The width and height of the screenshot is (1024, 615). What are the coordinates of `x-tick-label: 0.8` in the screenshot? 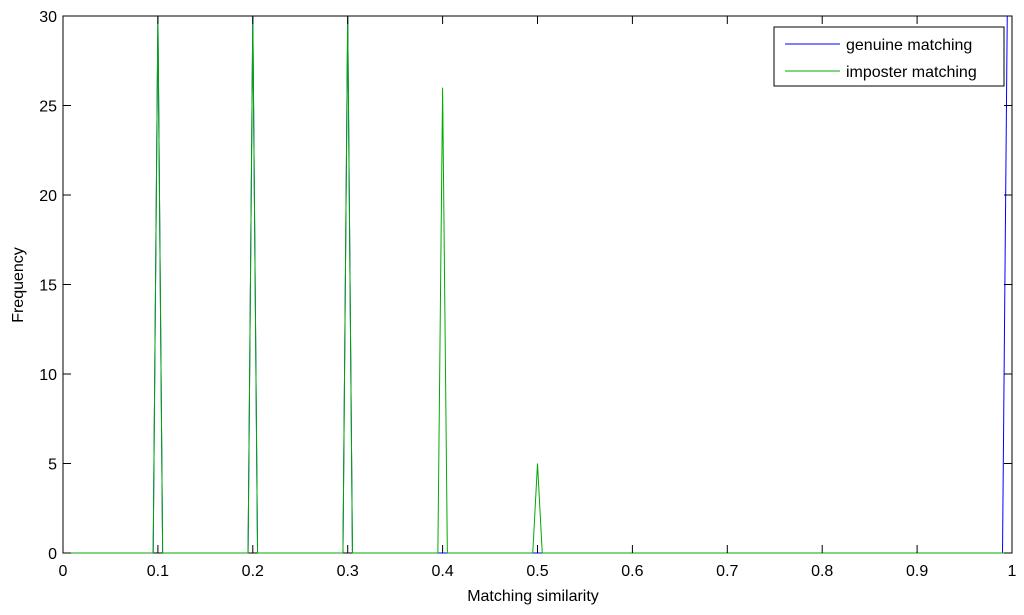 It's located at (822, 571).